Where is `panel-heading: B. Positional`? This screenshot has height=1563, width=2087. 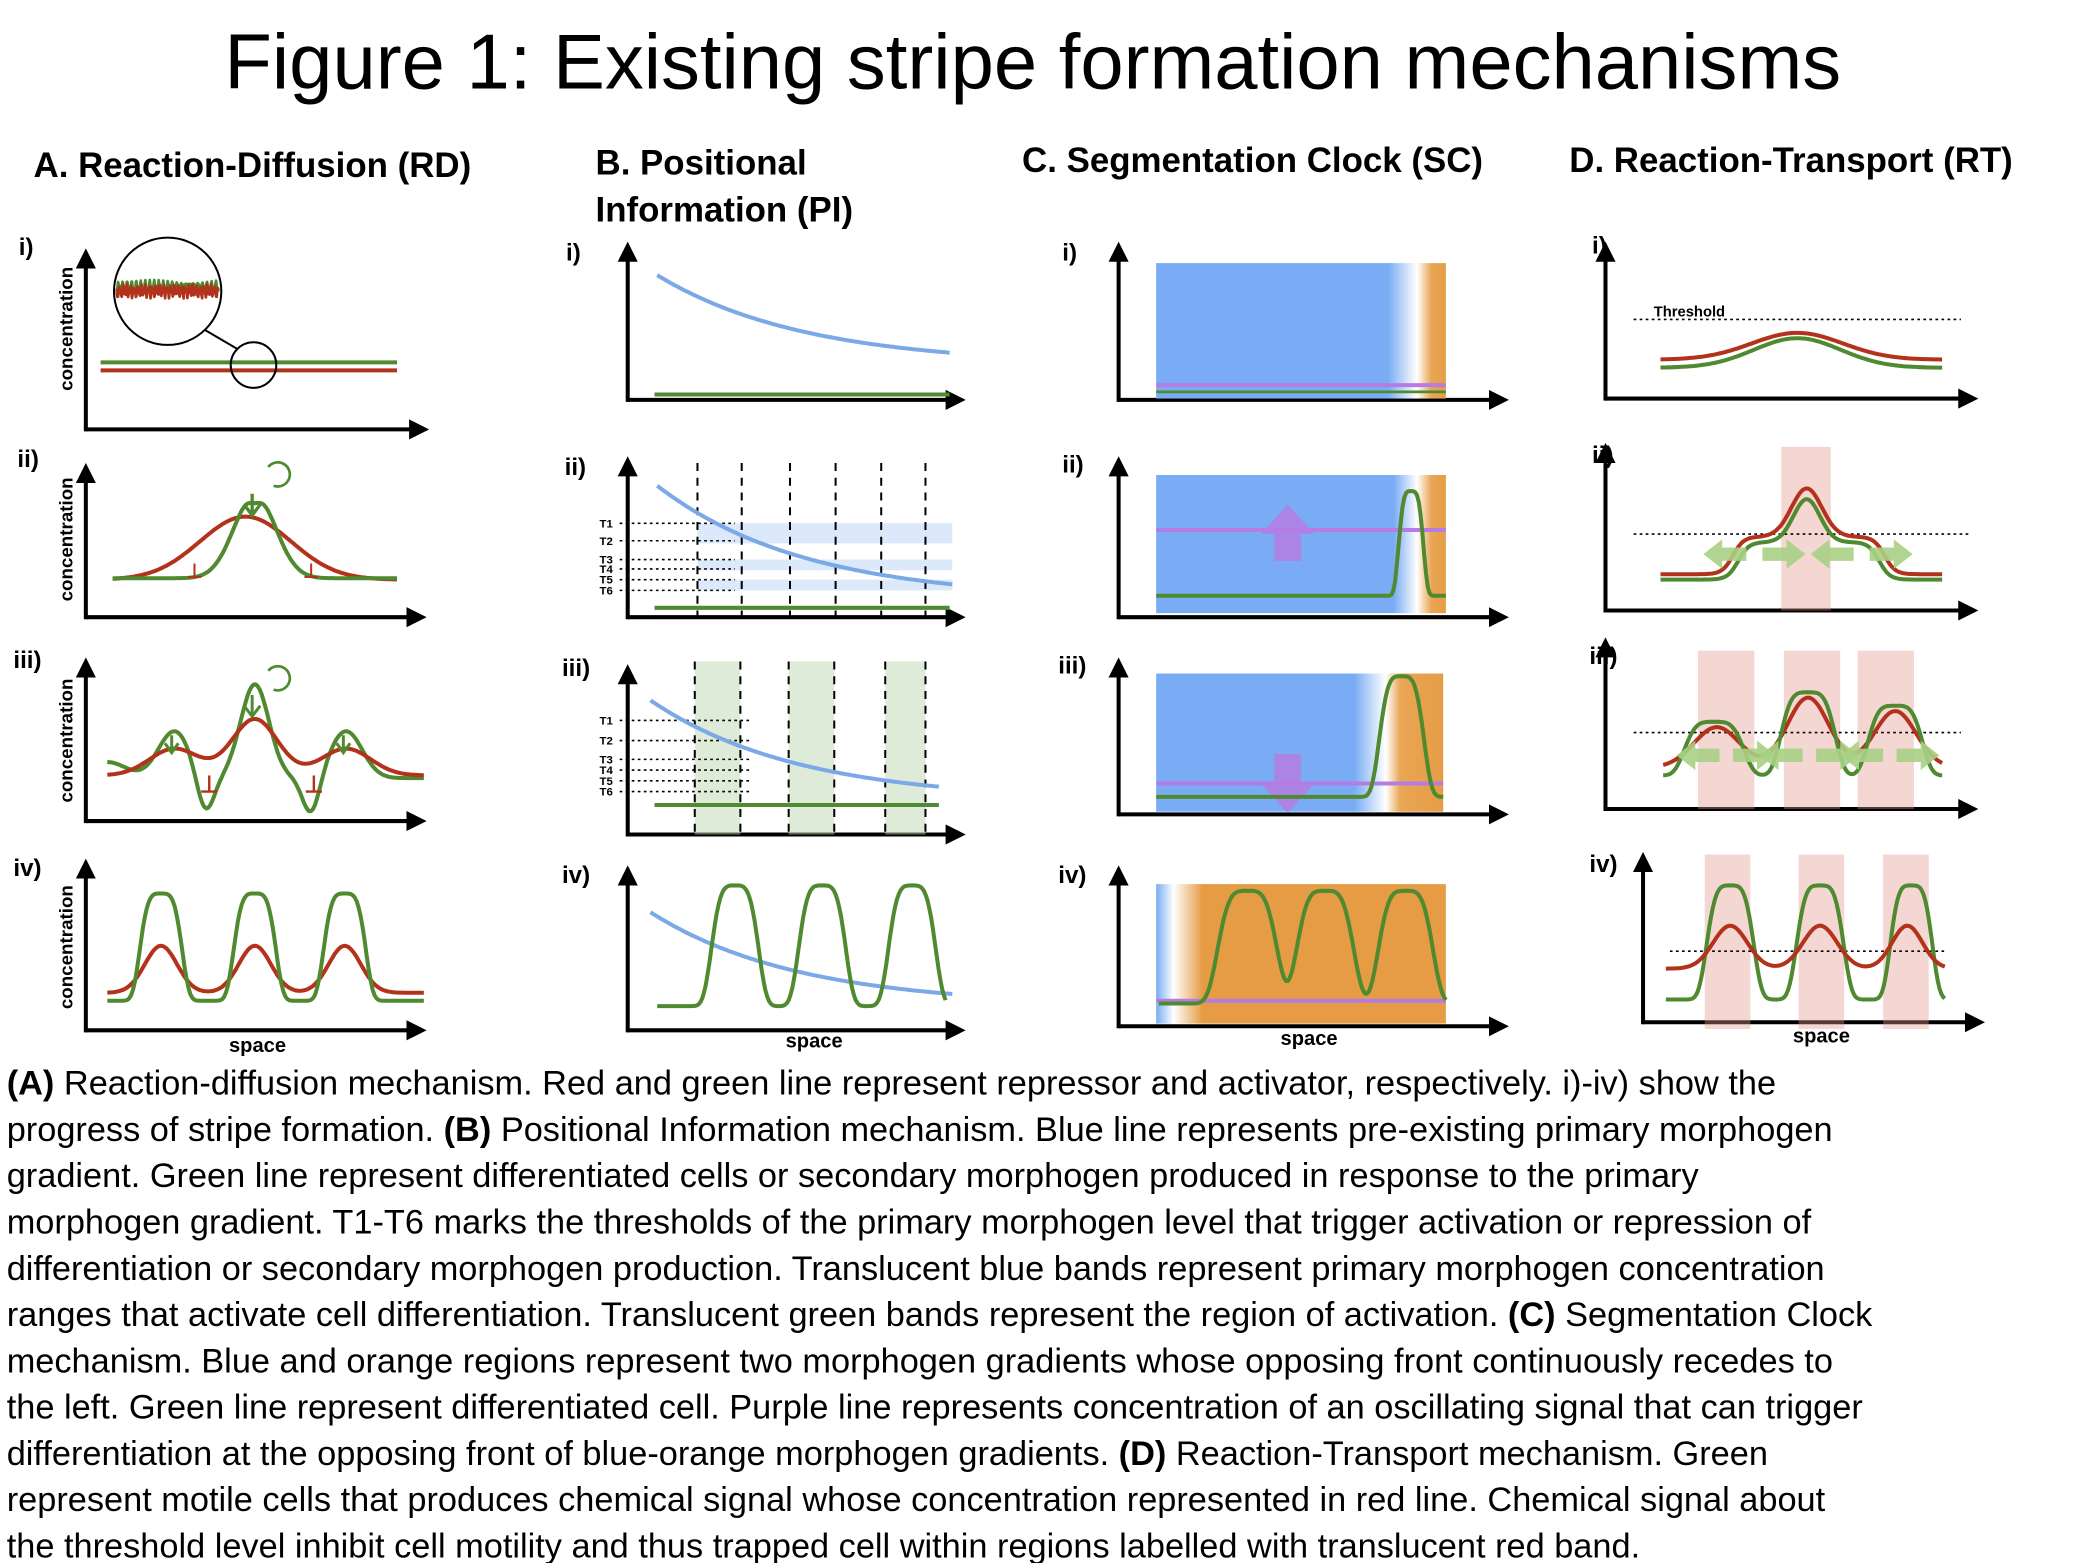
panel-heading: B. Positional is located at coordinates (701, 163).